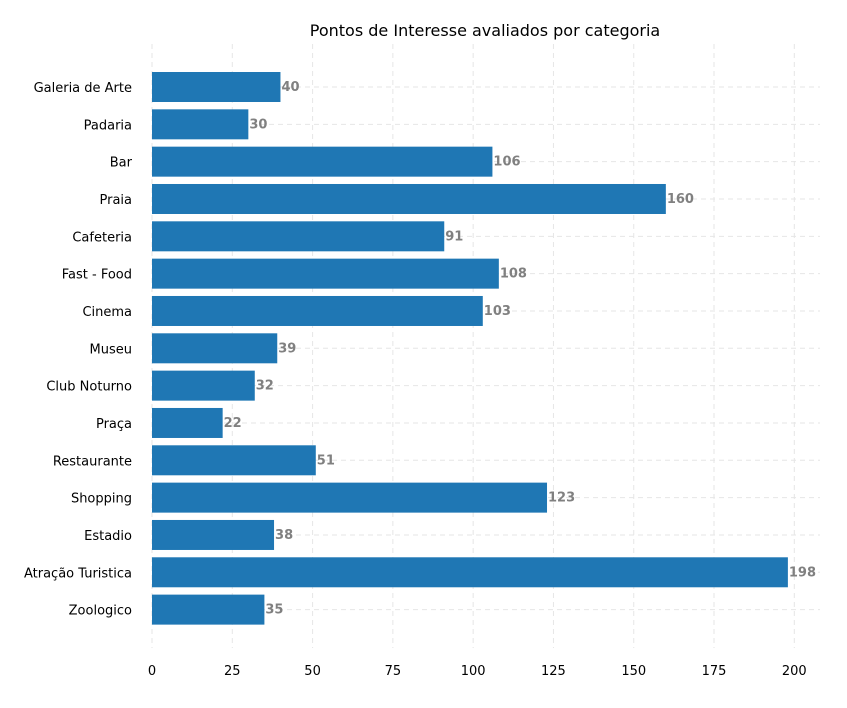 The image size is (847, 708). What do you see at coordinates (802, 572) in the screenshot?
I see `value-label: 198` at bounding box center [802, 572].